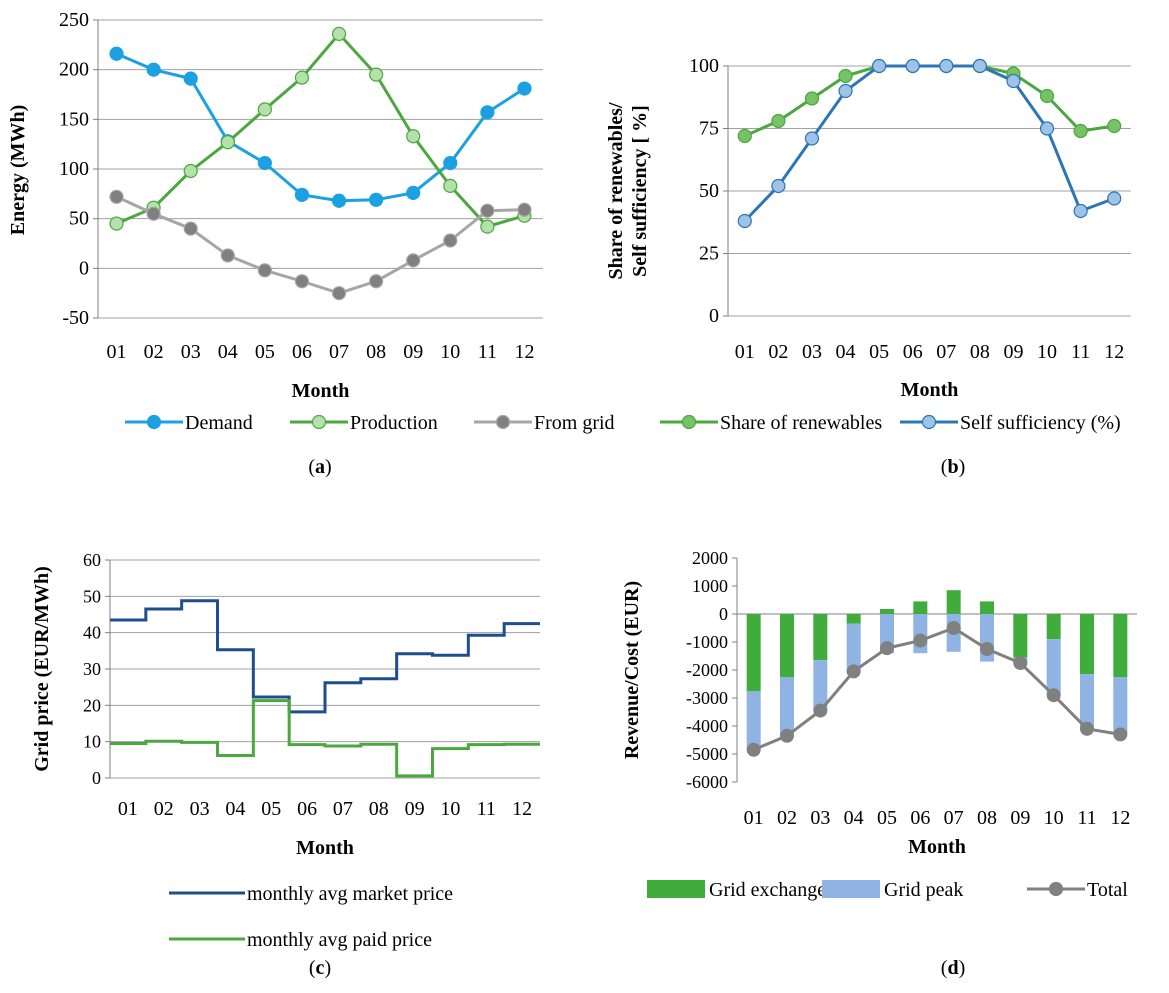  Describe the element at coordinates (1077, 890) in the screenshot. I see `legend-item: Total` at that location.